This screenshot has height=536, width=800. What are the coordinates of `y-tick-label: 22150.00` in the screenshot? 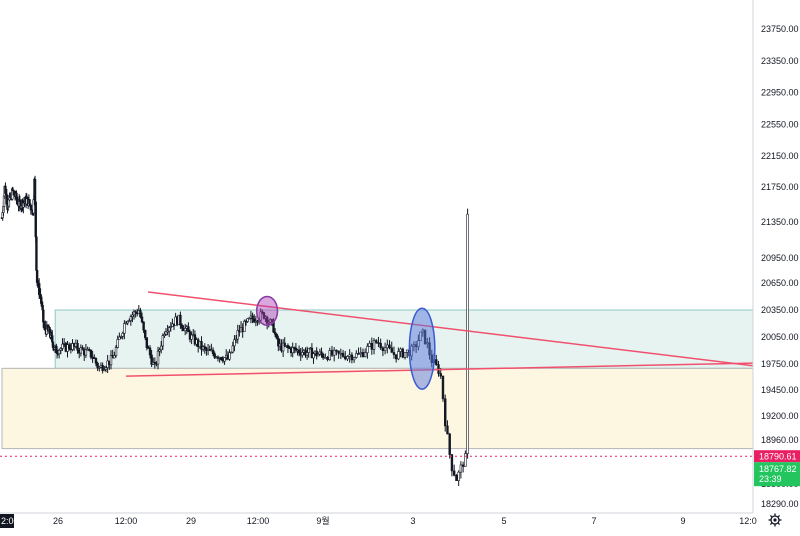 It's located at (780, 156).